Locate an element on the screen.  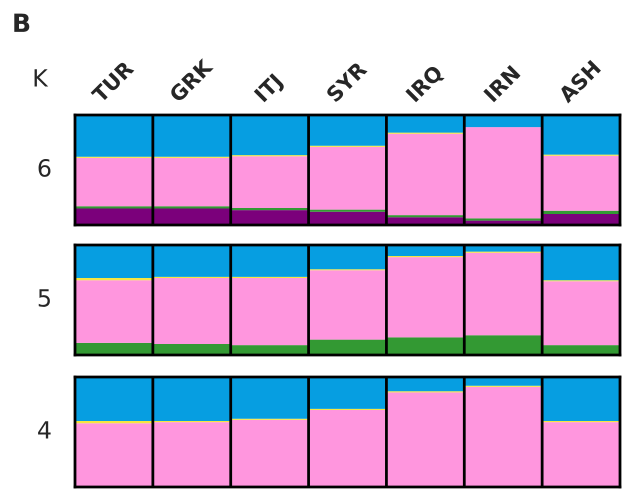
x-tick-label: ITJ is located at coordinates (270, 89).